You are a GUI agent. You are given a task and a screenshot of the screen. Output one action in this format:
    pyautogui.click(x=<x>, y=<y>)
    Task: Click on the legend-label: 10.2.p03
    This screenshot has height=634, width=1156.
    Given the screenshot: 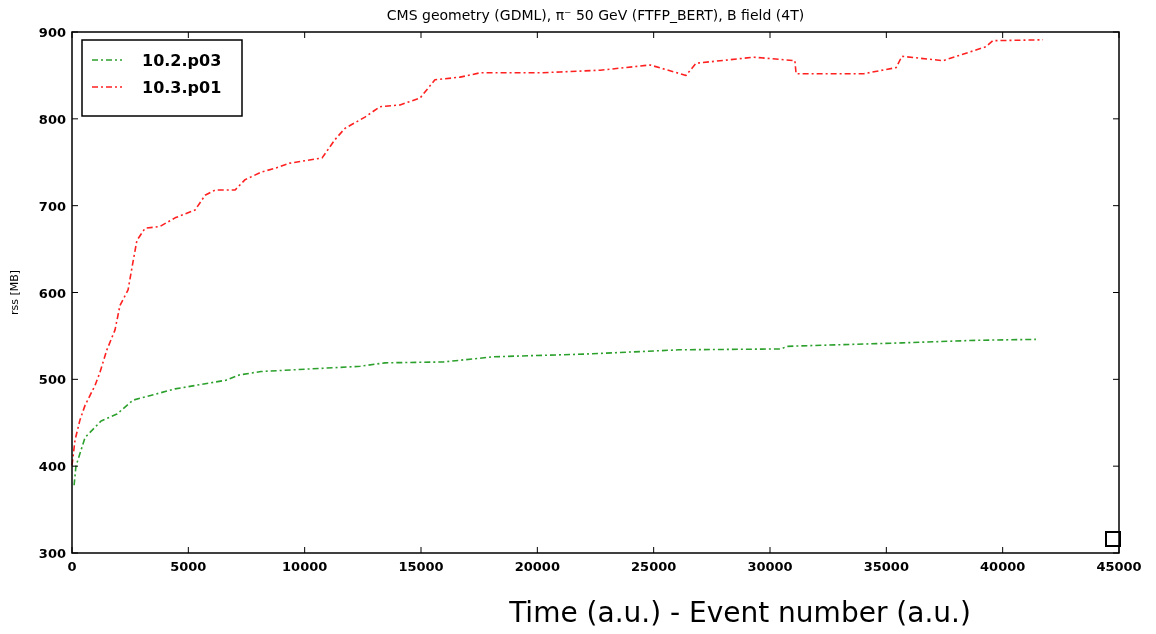 What is the action you would take?
    pyautogui.click(x=182, y=60)
    